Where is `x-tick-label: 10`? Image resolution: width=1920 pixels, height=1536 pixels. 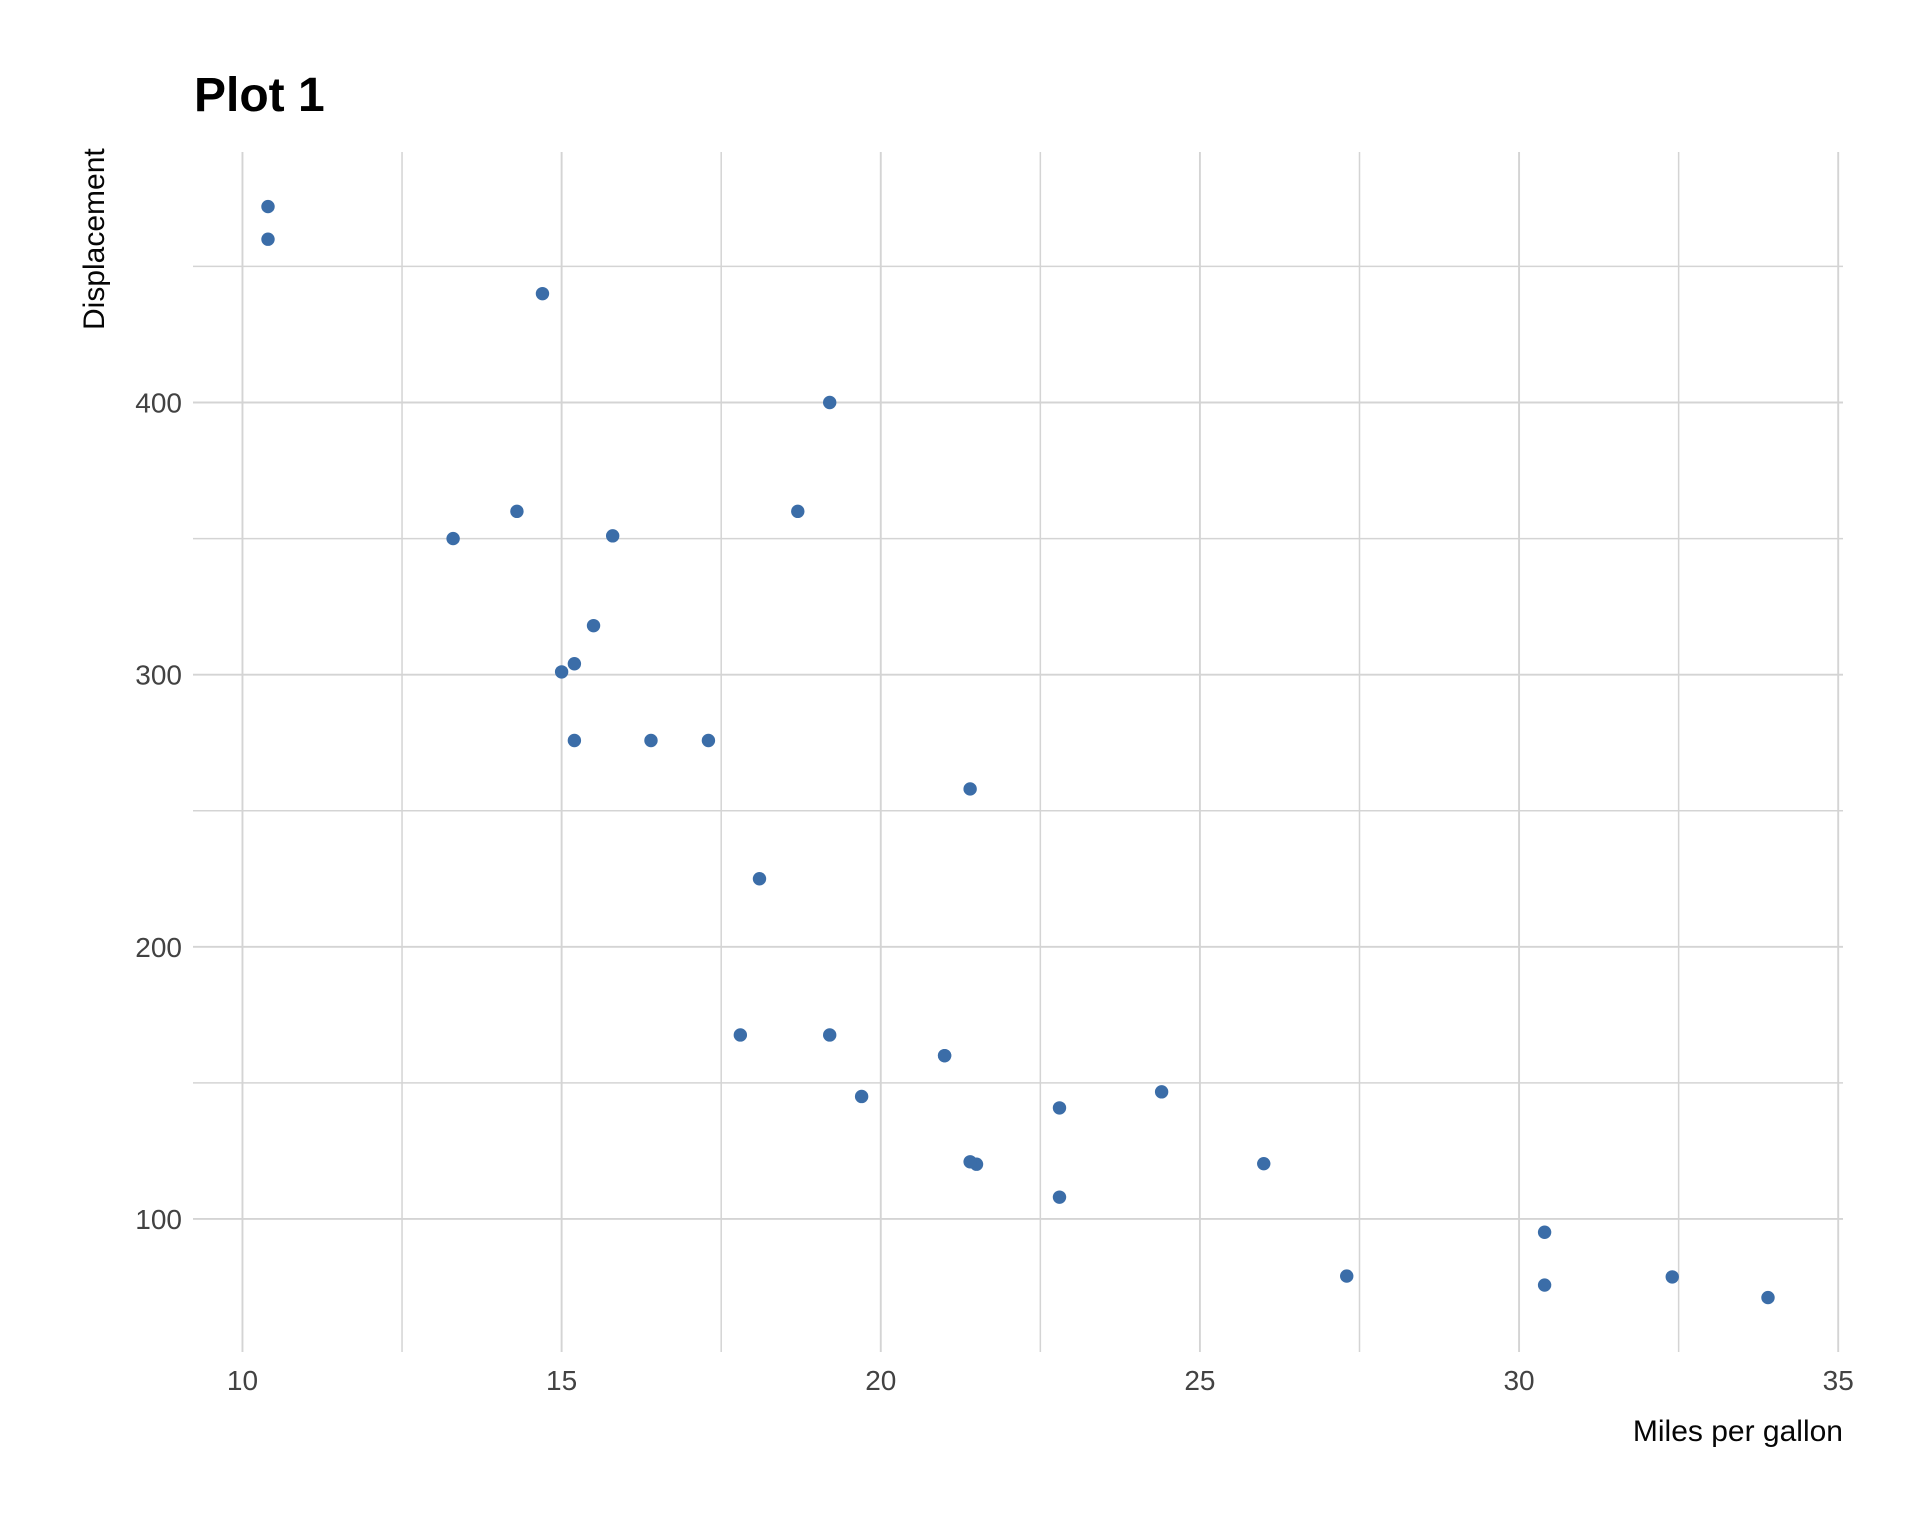
x-tick-label: 10 is located at coordinates (242, 1380).